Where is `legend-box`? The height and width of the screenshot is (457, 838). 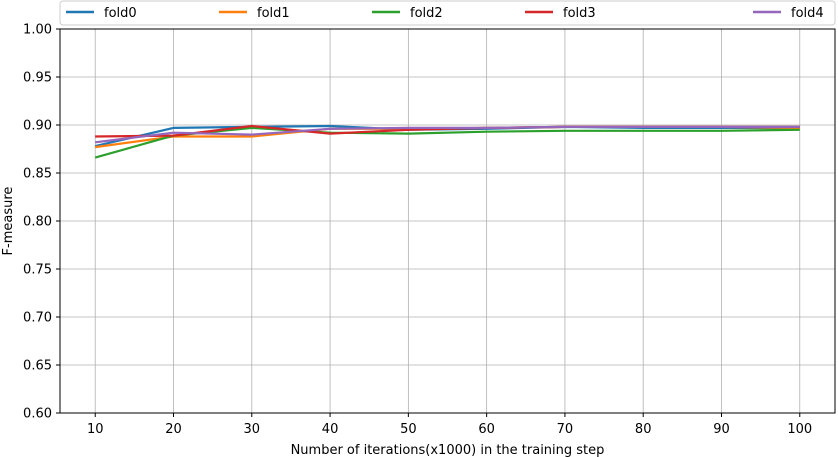 legend-box is located at coordinates (447, 13).